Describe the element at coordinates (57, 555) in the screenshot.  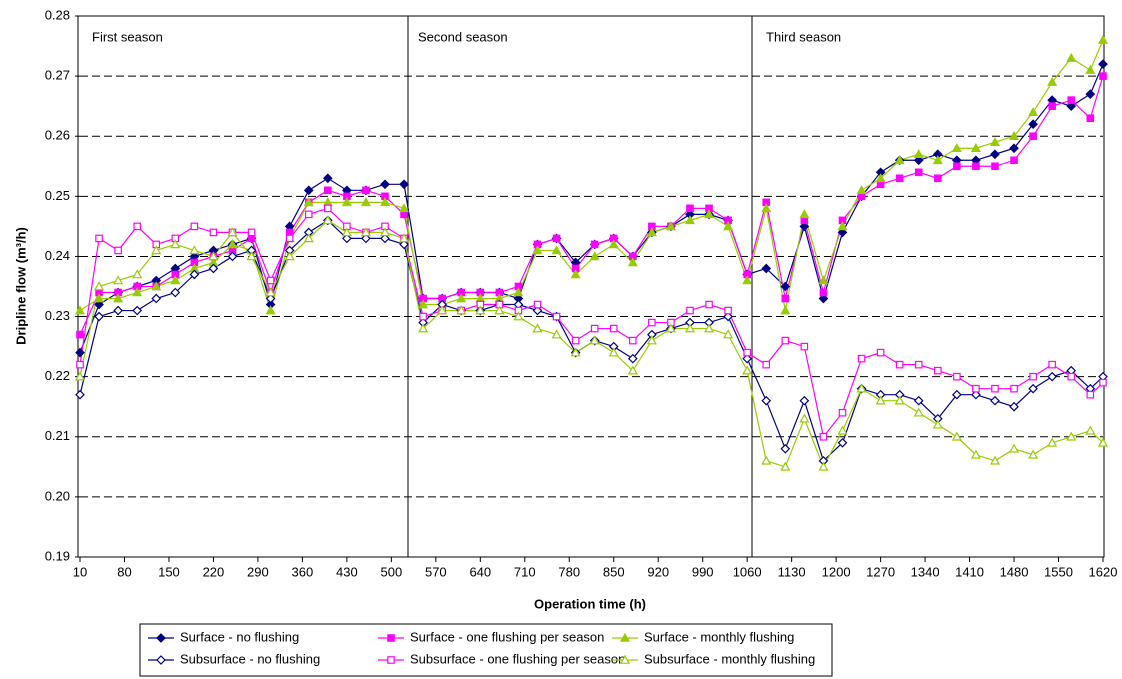
I see `y-tick-label: 0.19` at that location.